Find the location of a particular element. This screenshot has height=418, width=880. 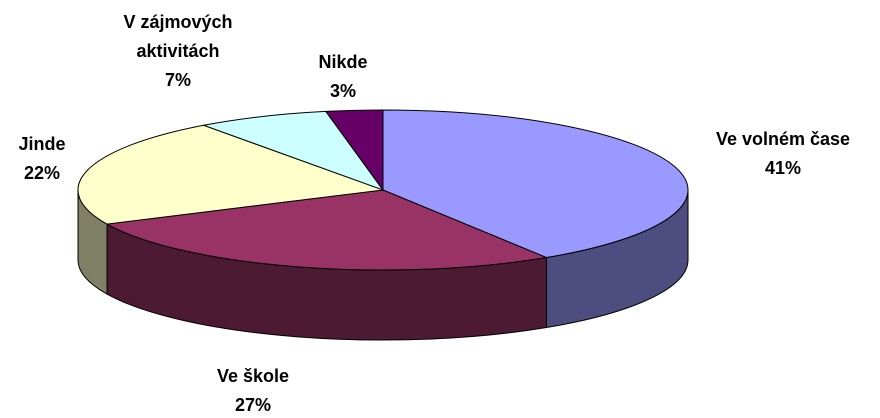

value-label: 27% is located at coordinates (253, 405).